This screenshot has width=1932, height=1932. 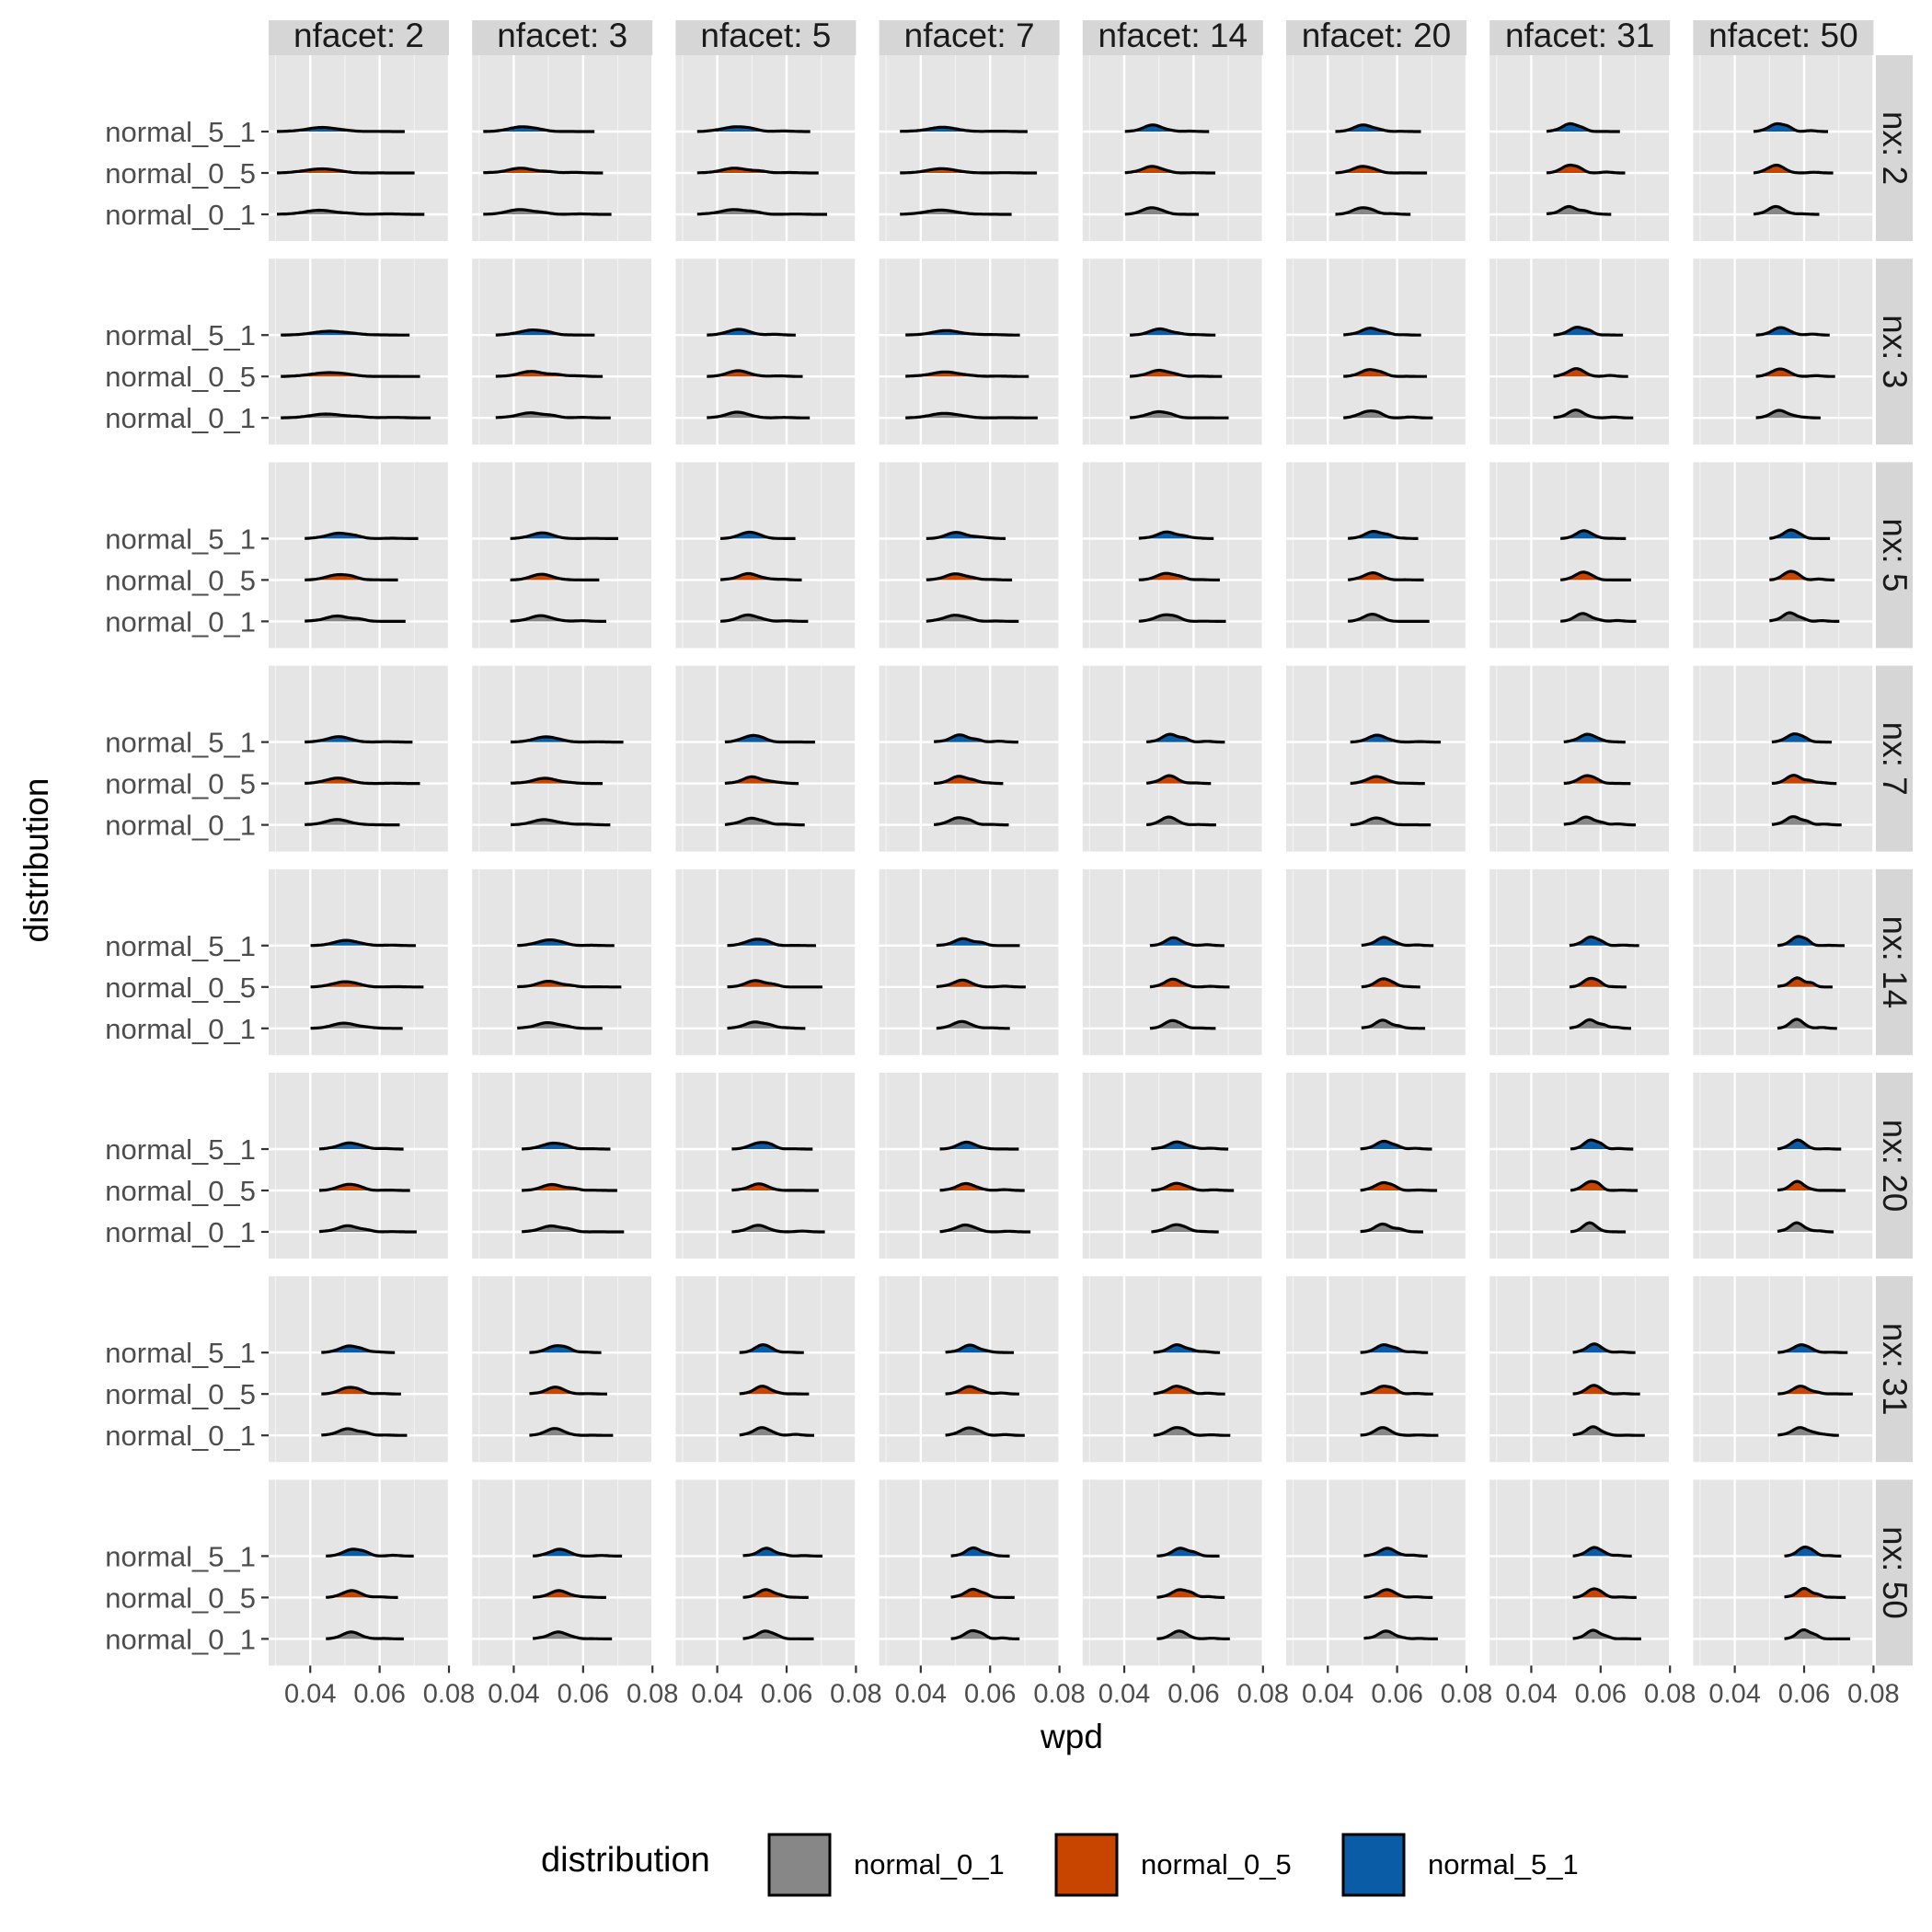 What do you see at coordinates (1895, 758) in the screenshot?
I see `facet-strip-nx: nx: 7` at bounding box center [1895, 758].